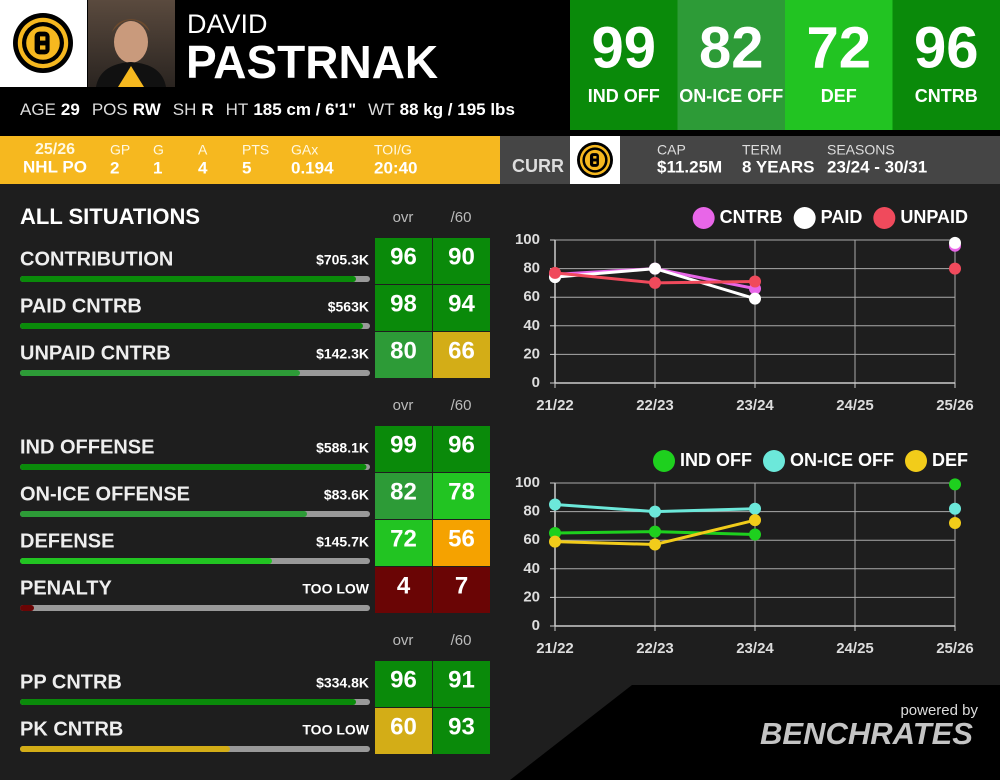  I want to click on metric-name: PK CNTRB, so click(71, 729).